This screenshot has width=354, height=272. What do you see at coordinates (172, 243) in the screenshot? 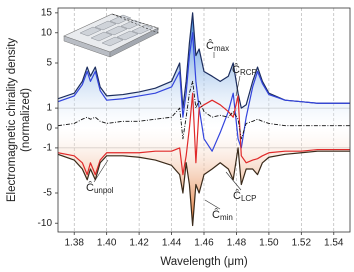
I see `x-tick-label: 1.44` at bounding box center [172, 243].